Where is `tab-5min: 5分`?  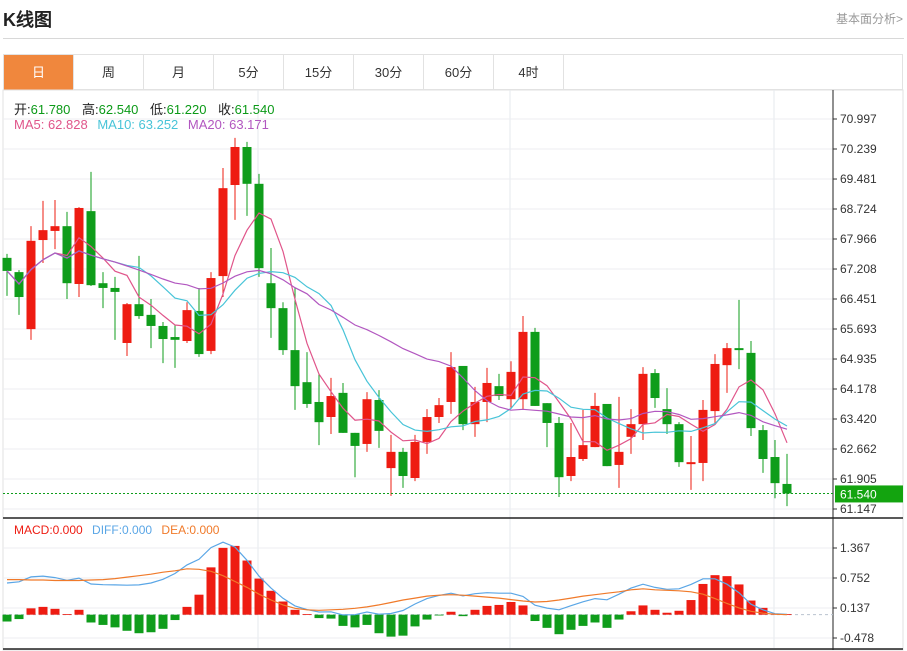 tab-5min: 5分 is located at coordinates (249, 72).